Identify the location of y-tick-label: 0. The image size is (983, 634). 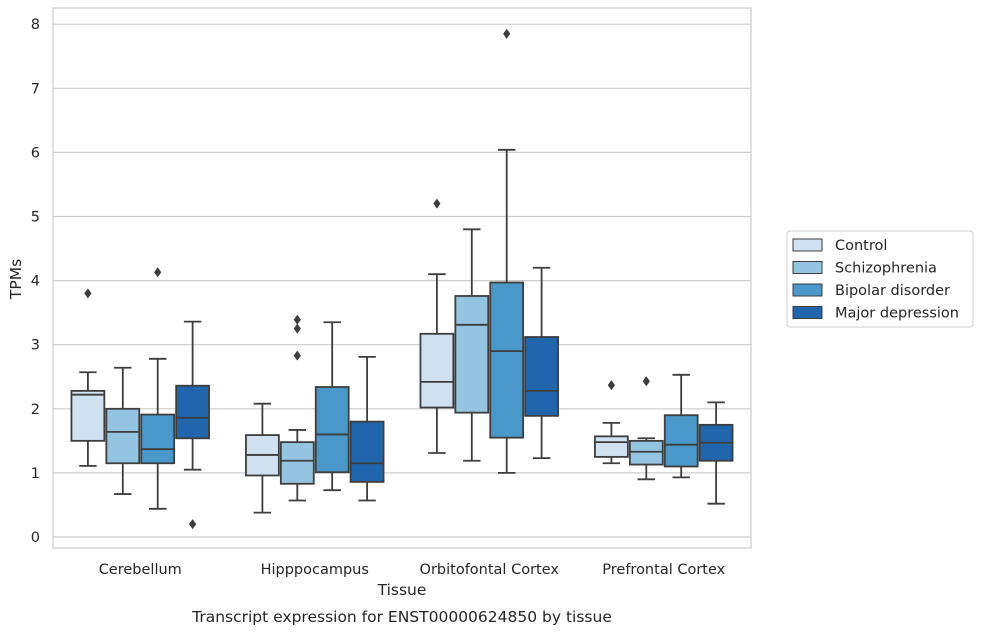
(35, 538).